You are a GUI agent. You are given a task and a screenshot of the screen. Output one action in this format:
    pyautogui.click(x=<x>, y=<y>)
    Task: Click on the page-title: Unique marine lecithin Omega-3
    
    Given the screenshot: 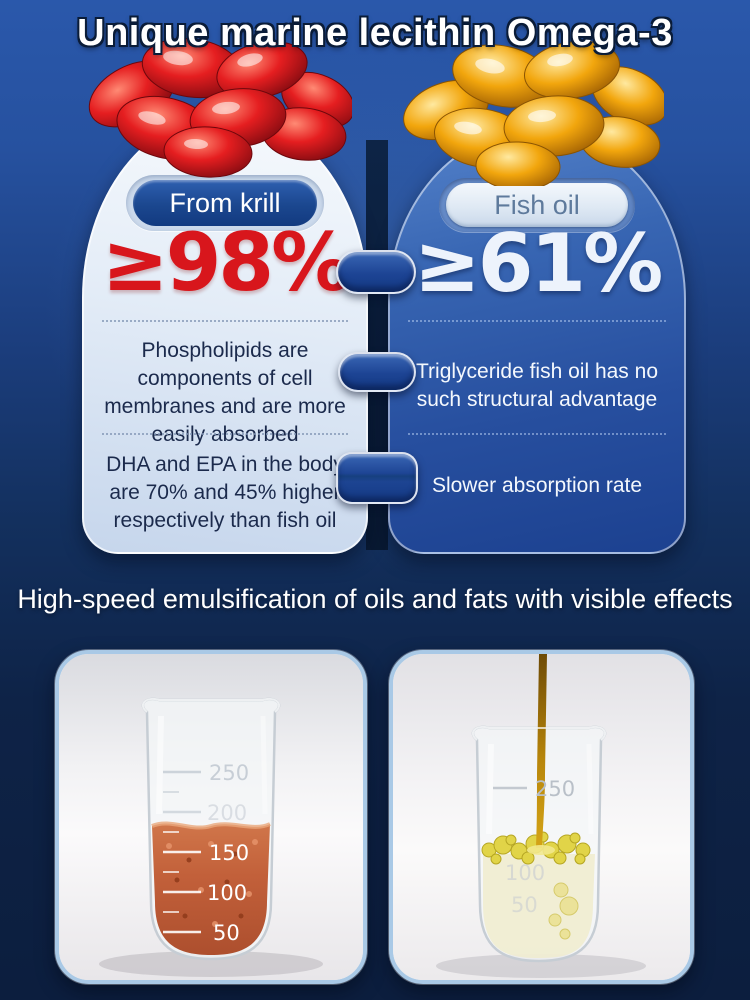 What is the action you would take?
    pyautogui.click(x=375, y=33)
    